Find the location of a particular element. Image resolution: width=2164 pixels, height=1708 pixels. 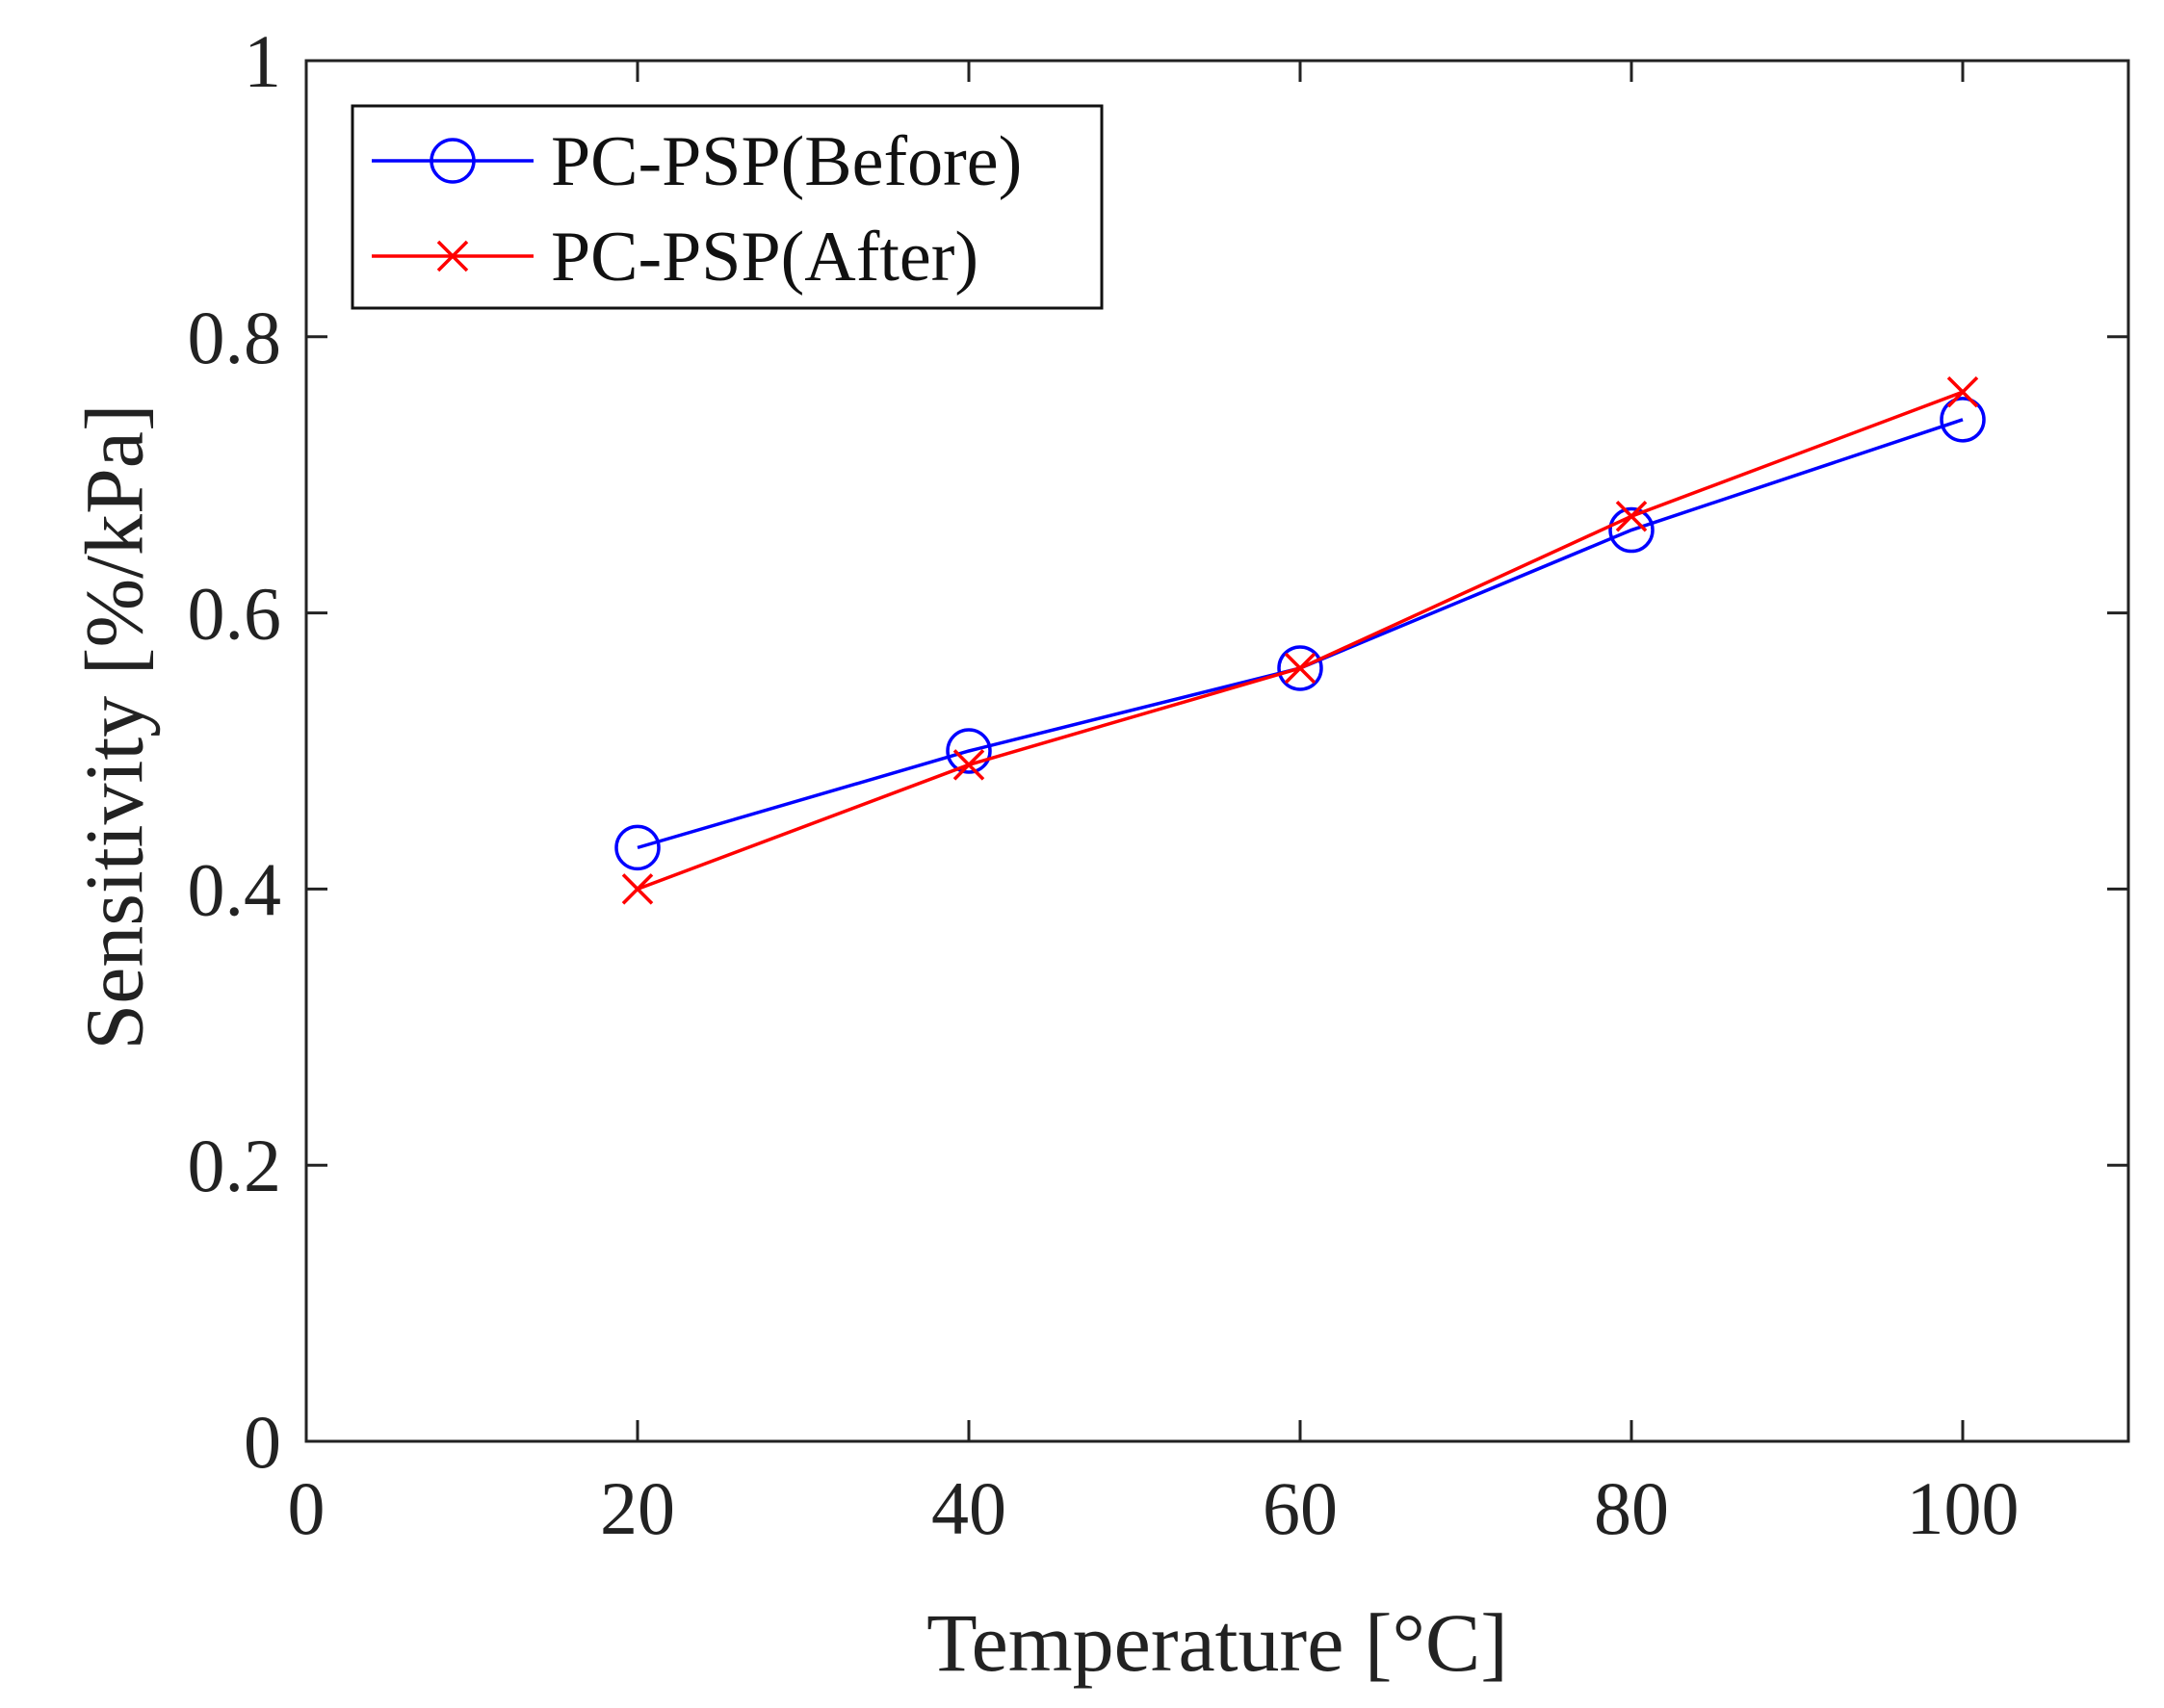

y-tick-label: 1 is located at coordinates (263, 61).